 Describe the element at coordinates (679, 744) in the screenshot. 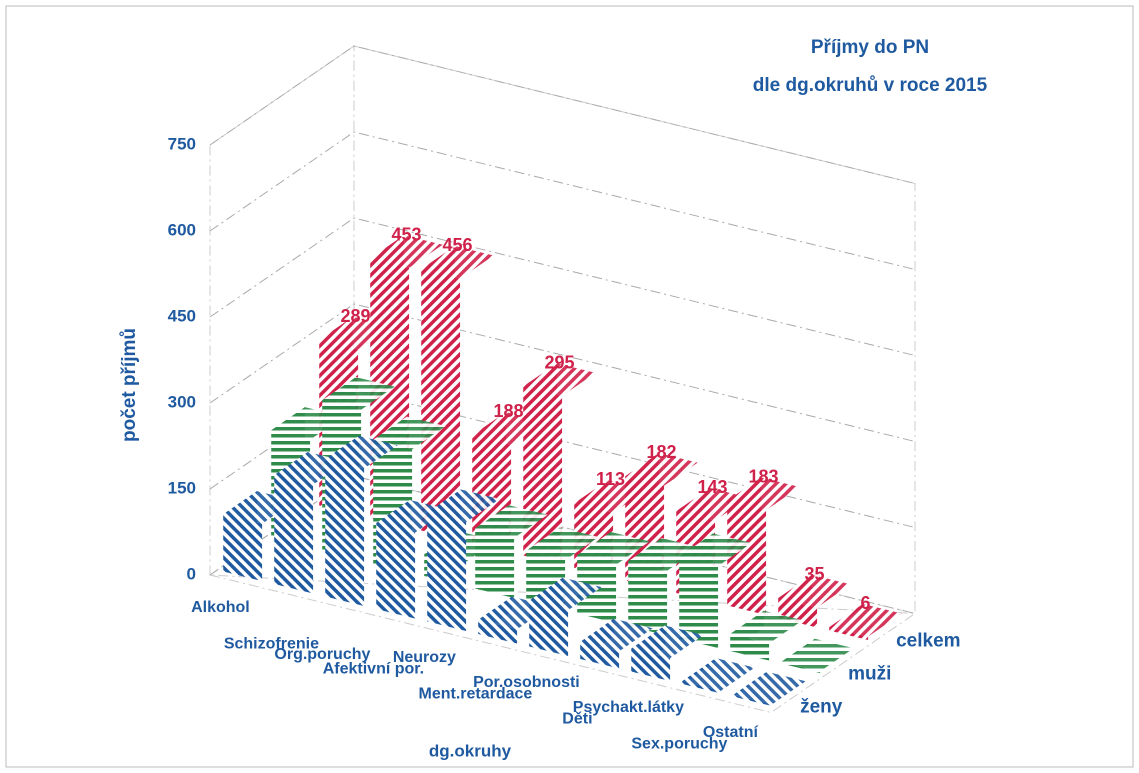

I see `x-tick-label: Sex.poruchy` at that location.